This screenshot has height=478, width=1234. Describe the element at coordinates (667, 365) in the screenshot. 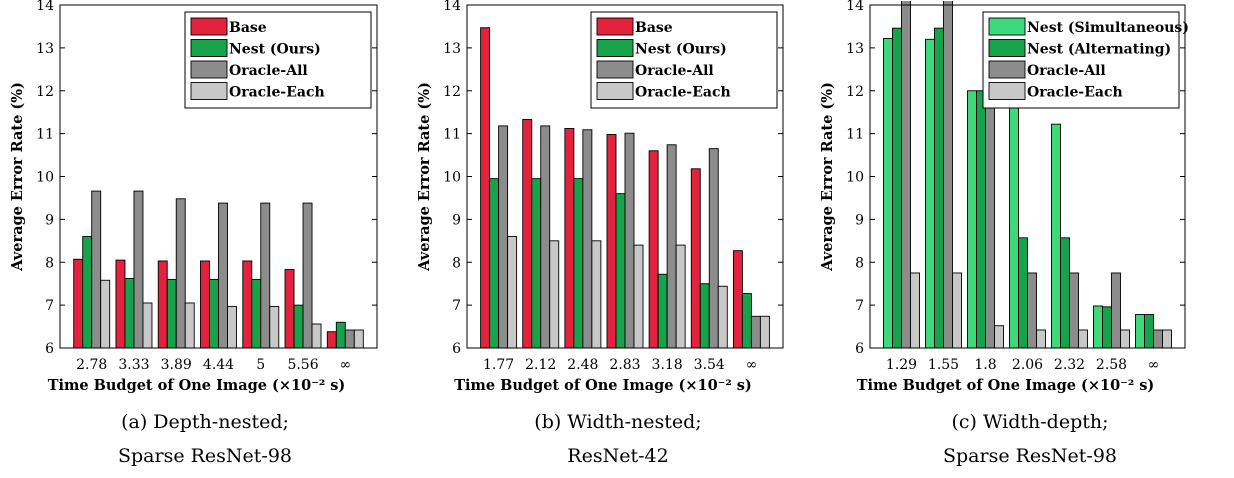

I see `x-tick-label: 3.18` at that location.